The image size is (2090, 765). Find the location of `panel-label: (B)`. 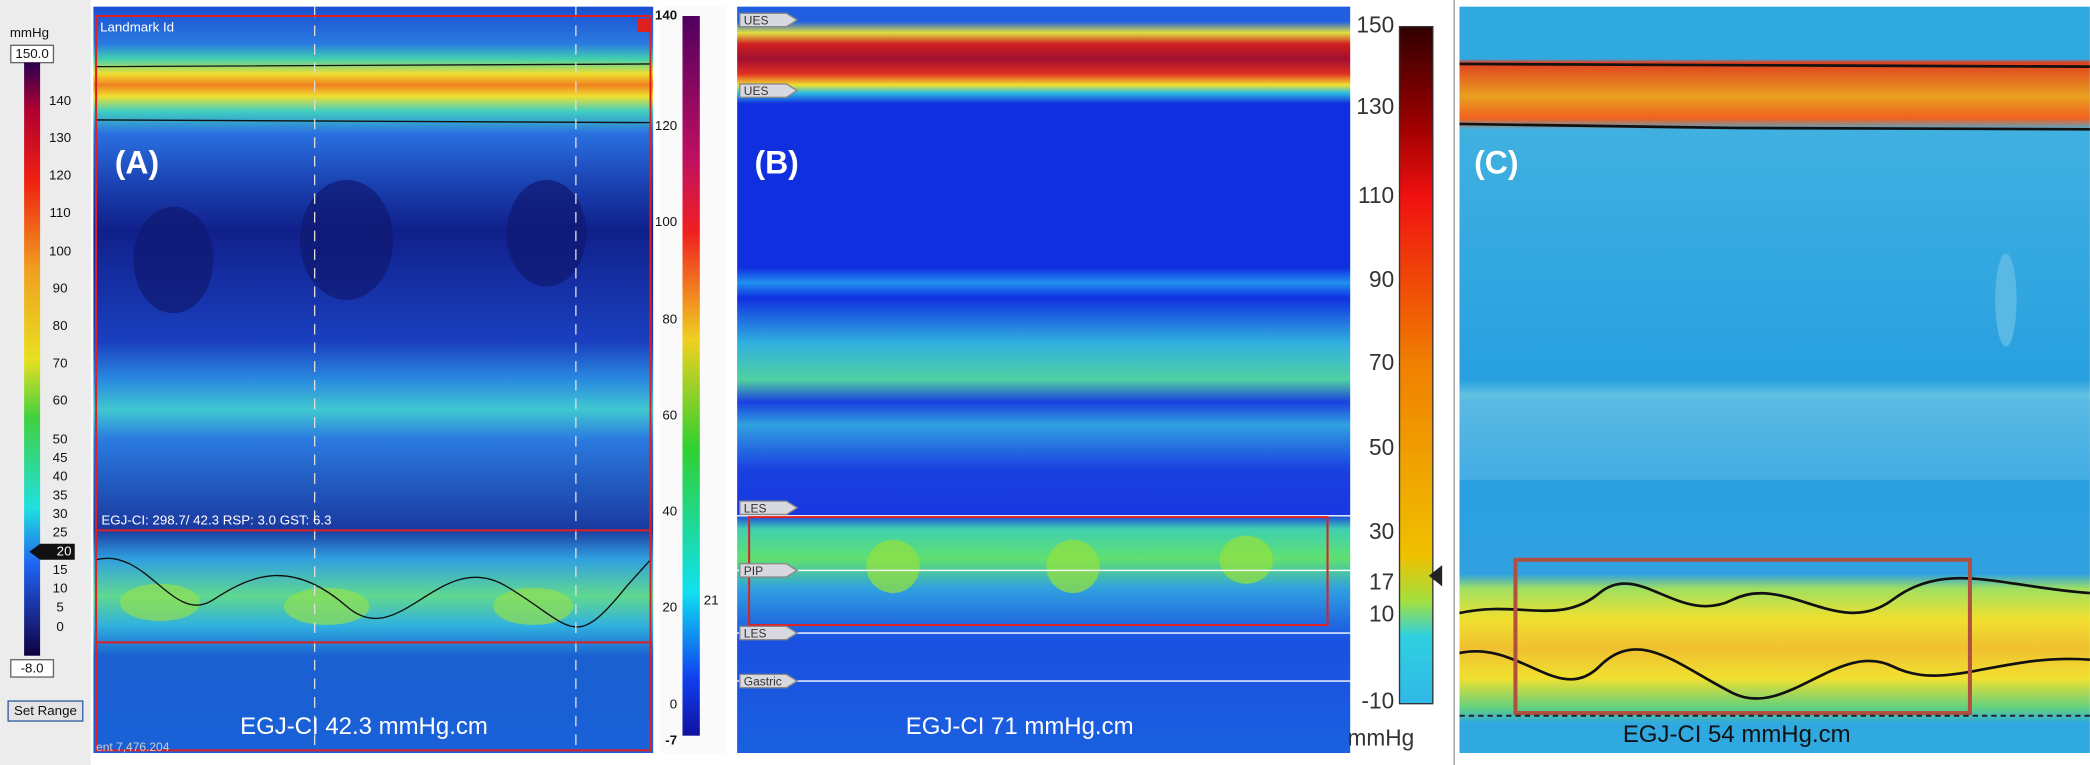

panel-label: (B) is located at coordinates (776, 163).